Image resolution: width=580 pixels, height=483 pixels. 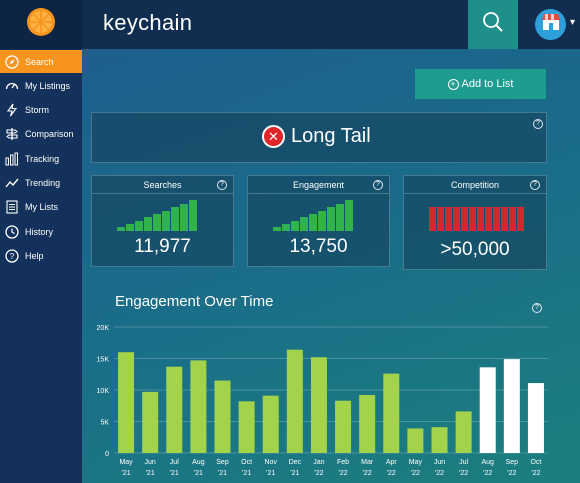 What do you see at coordinates (318, 462) in the screenshot?
I see `x-tick-label: Jan` at bounding box center [318, 462].